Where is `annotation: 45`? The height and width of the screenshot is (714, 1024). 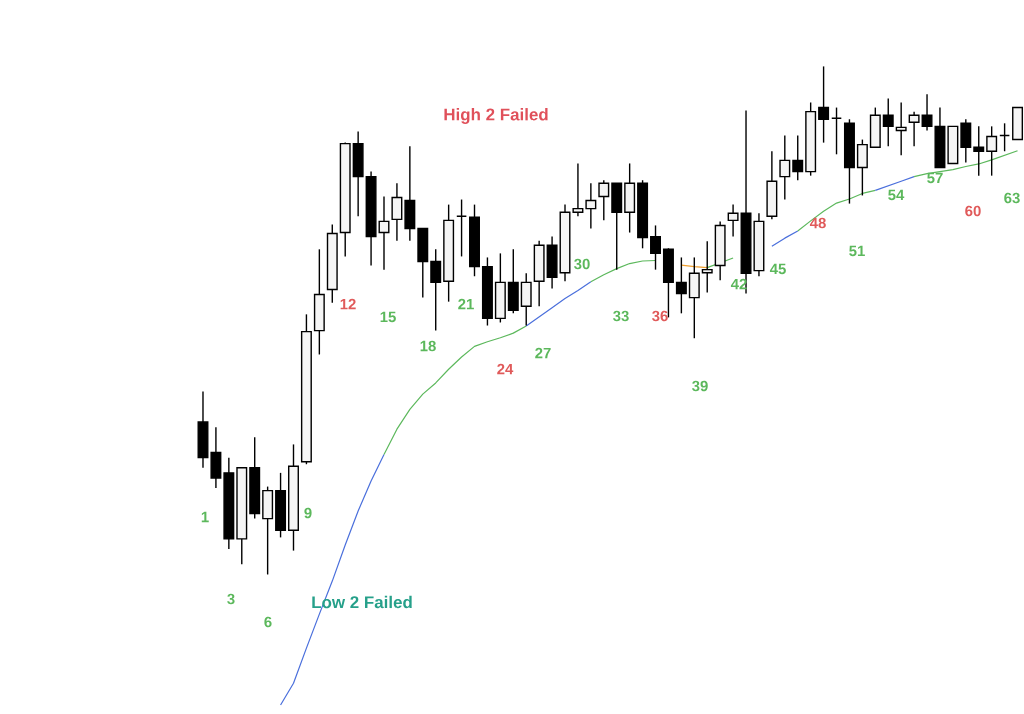 annotation: 45 is located at coordinates (777, 269).